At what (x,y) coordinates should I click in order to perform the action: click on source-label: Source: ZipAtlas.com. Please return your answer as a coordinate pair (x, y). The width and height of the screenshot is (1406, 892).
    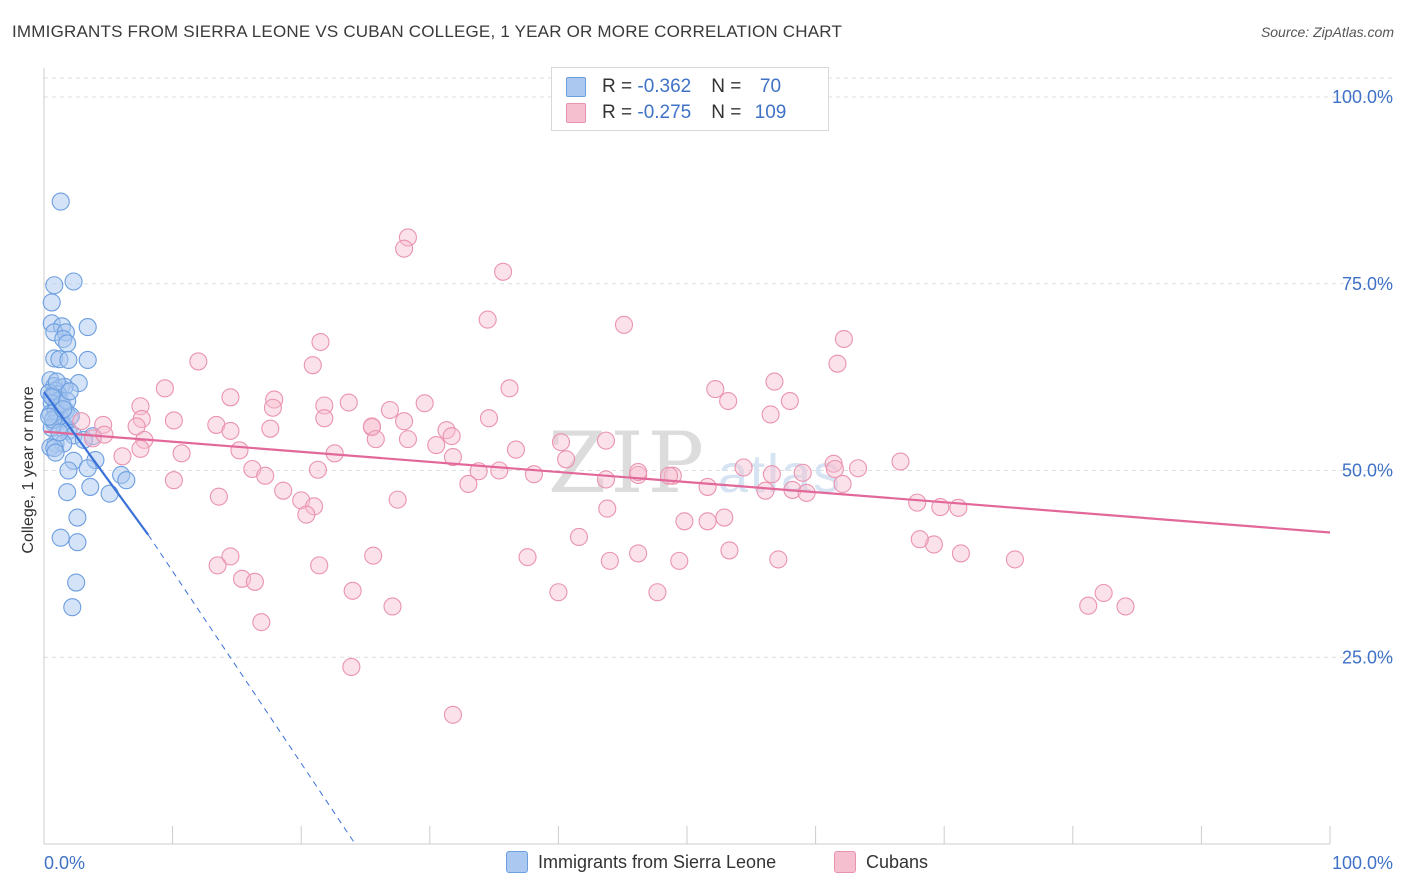
    Looking at the image, I should click on (1327, 32).